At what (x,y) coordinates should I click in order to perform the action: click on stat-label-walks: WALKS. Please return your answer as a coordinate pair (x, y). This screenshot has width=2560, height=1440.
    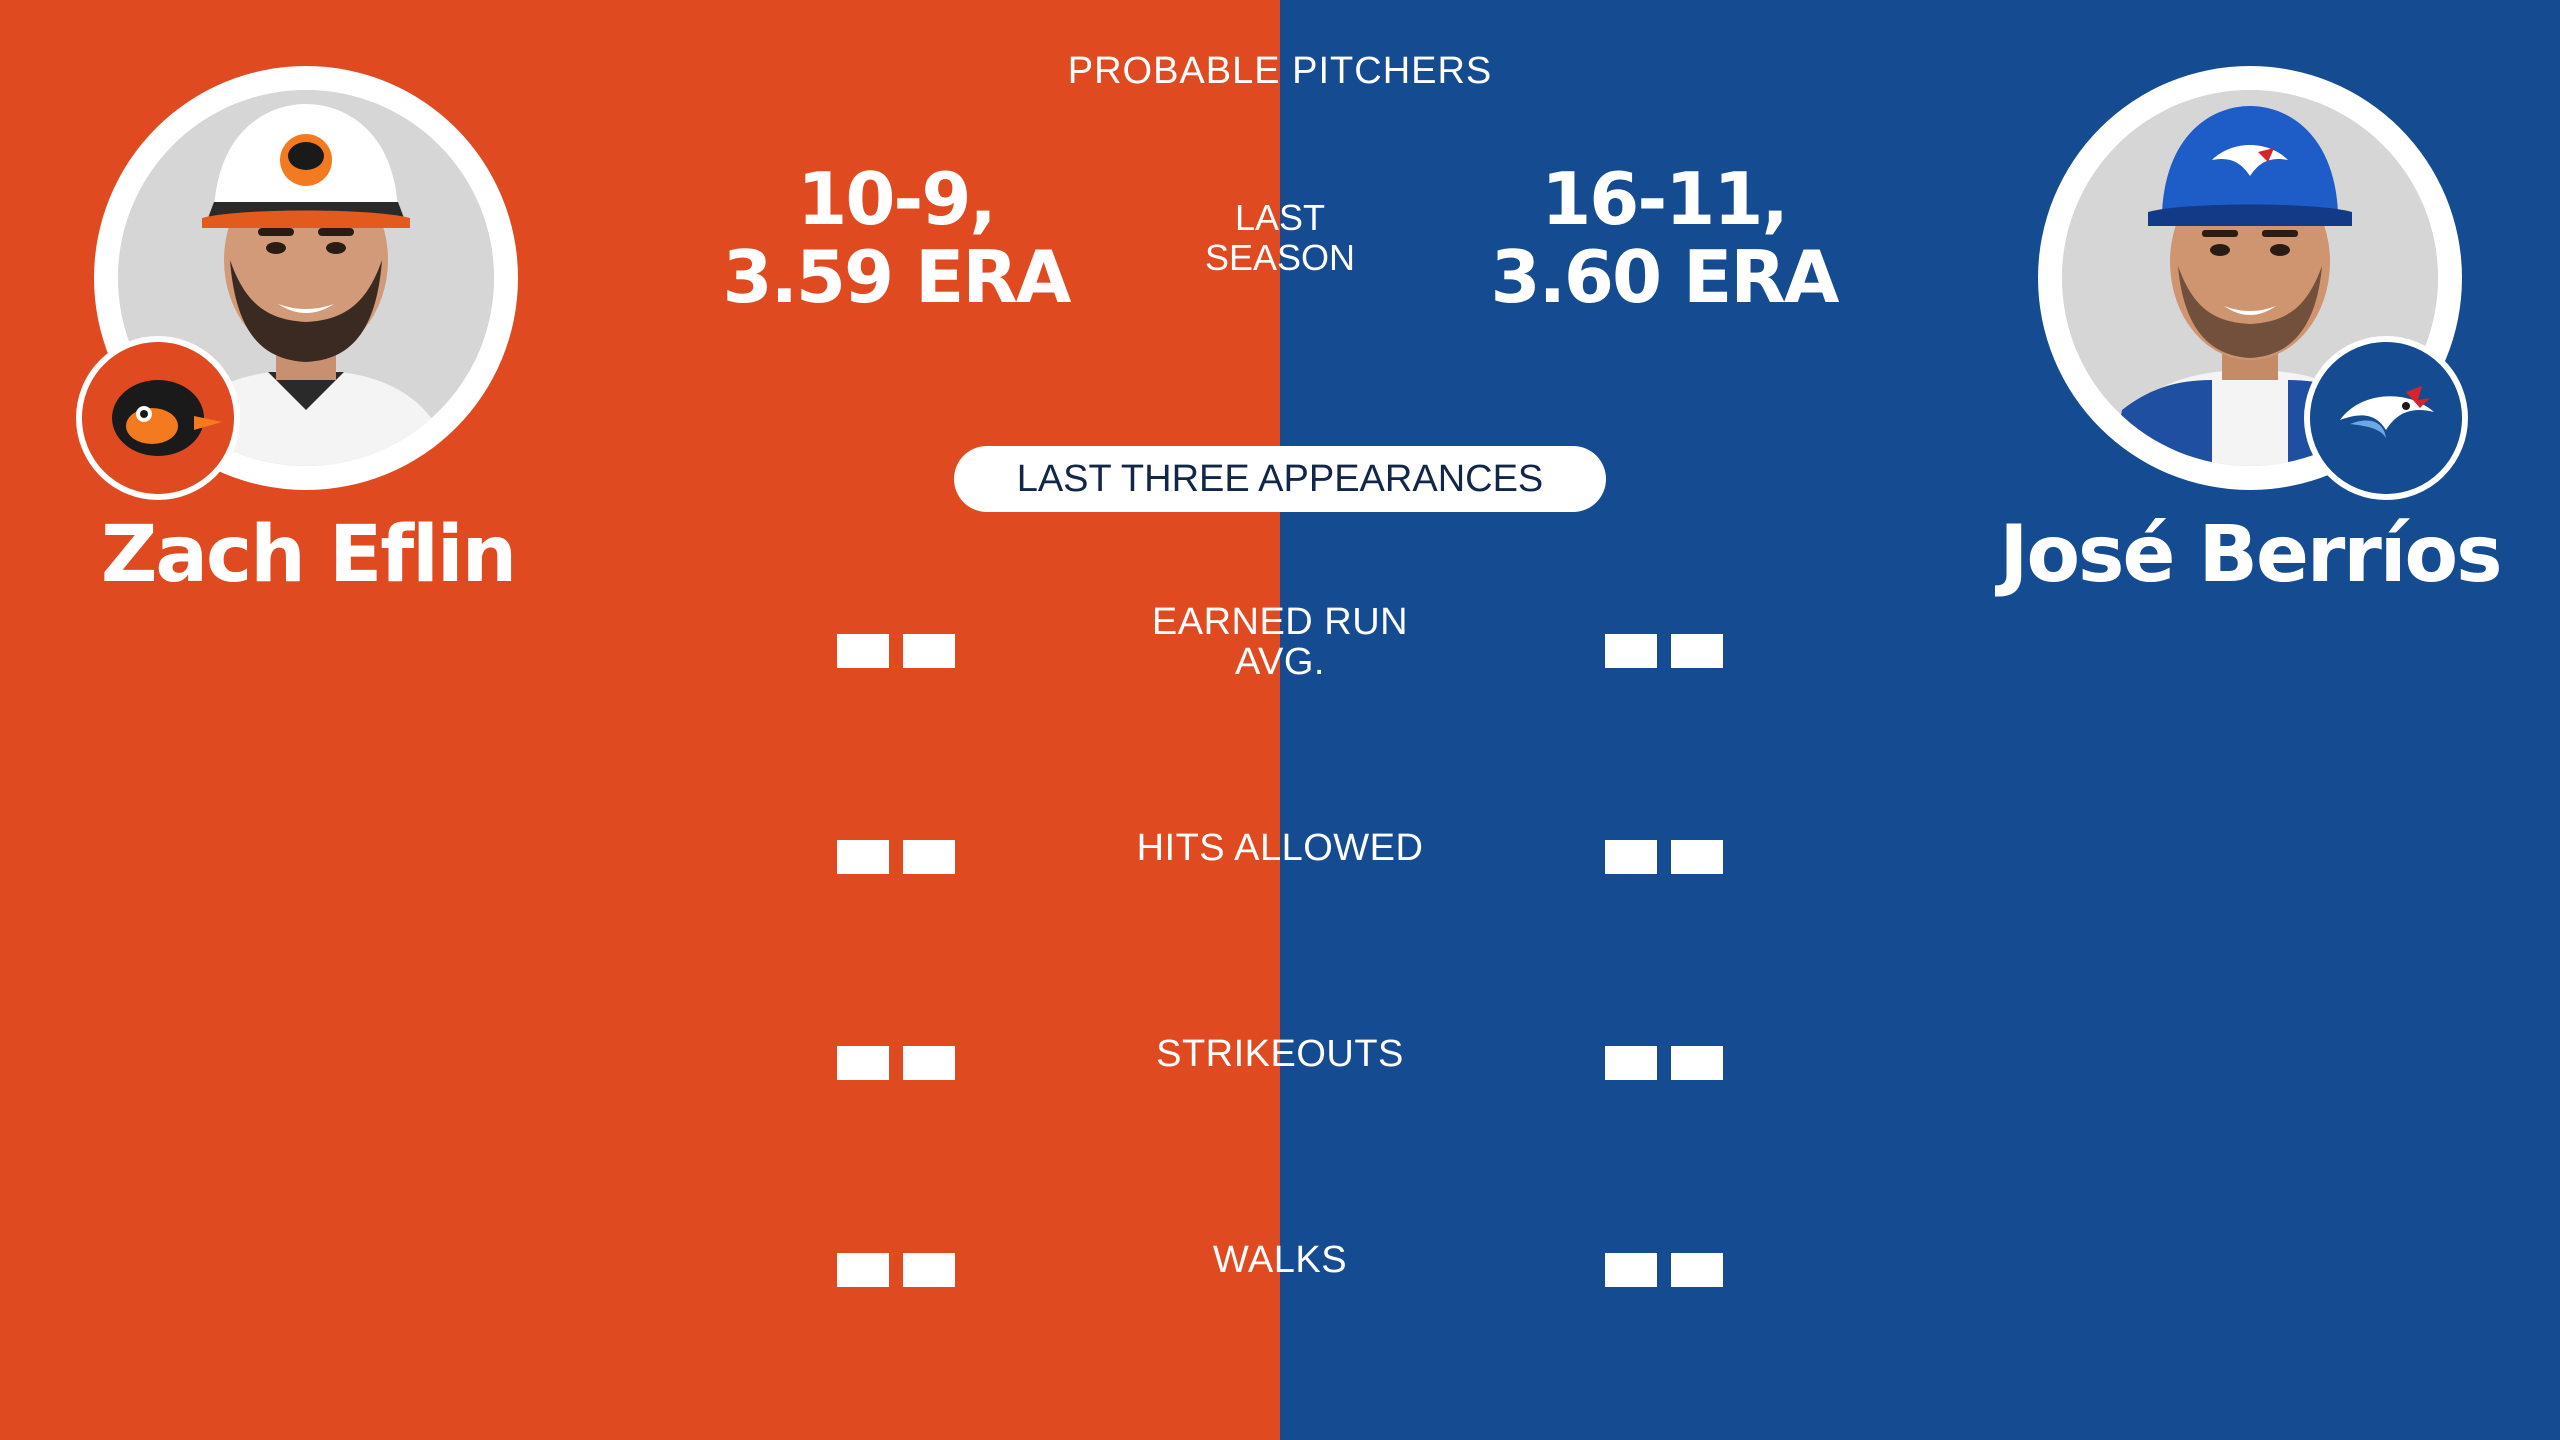
    Looking at the image, I should click on (1280, 1260).